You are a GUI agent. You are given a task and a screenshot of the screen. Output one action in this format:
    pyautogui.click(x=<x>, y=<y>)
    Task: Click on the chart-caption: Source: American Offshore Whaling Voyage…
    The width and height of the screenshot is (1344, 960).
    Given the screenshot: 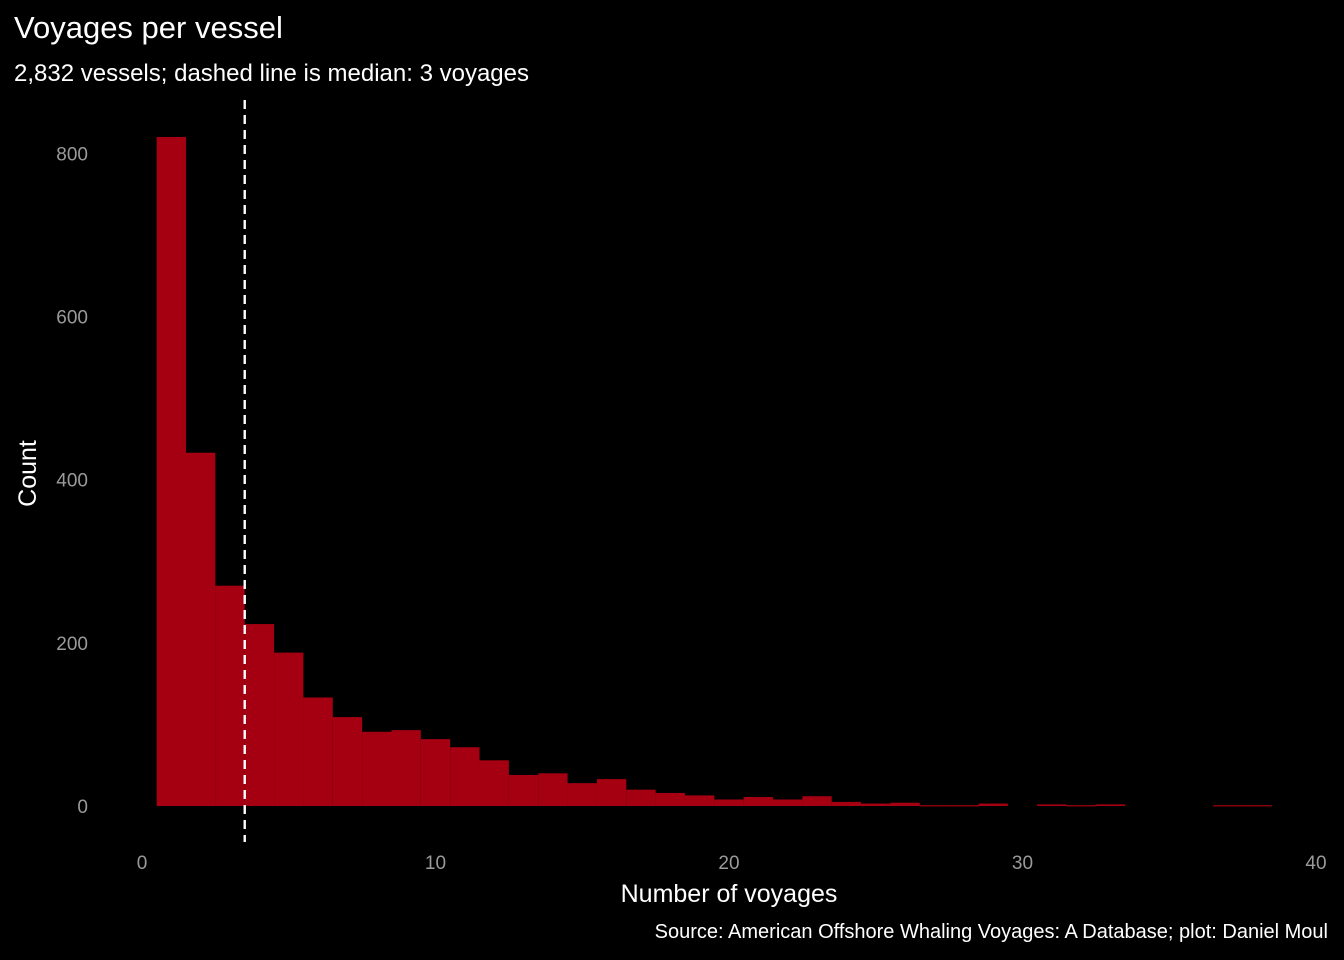 What is the action you would take?
    pyautogui.click(x=991, y=932)
    